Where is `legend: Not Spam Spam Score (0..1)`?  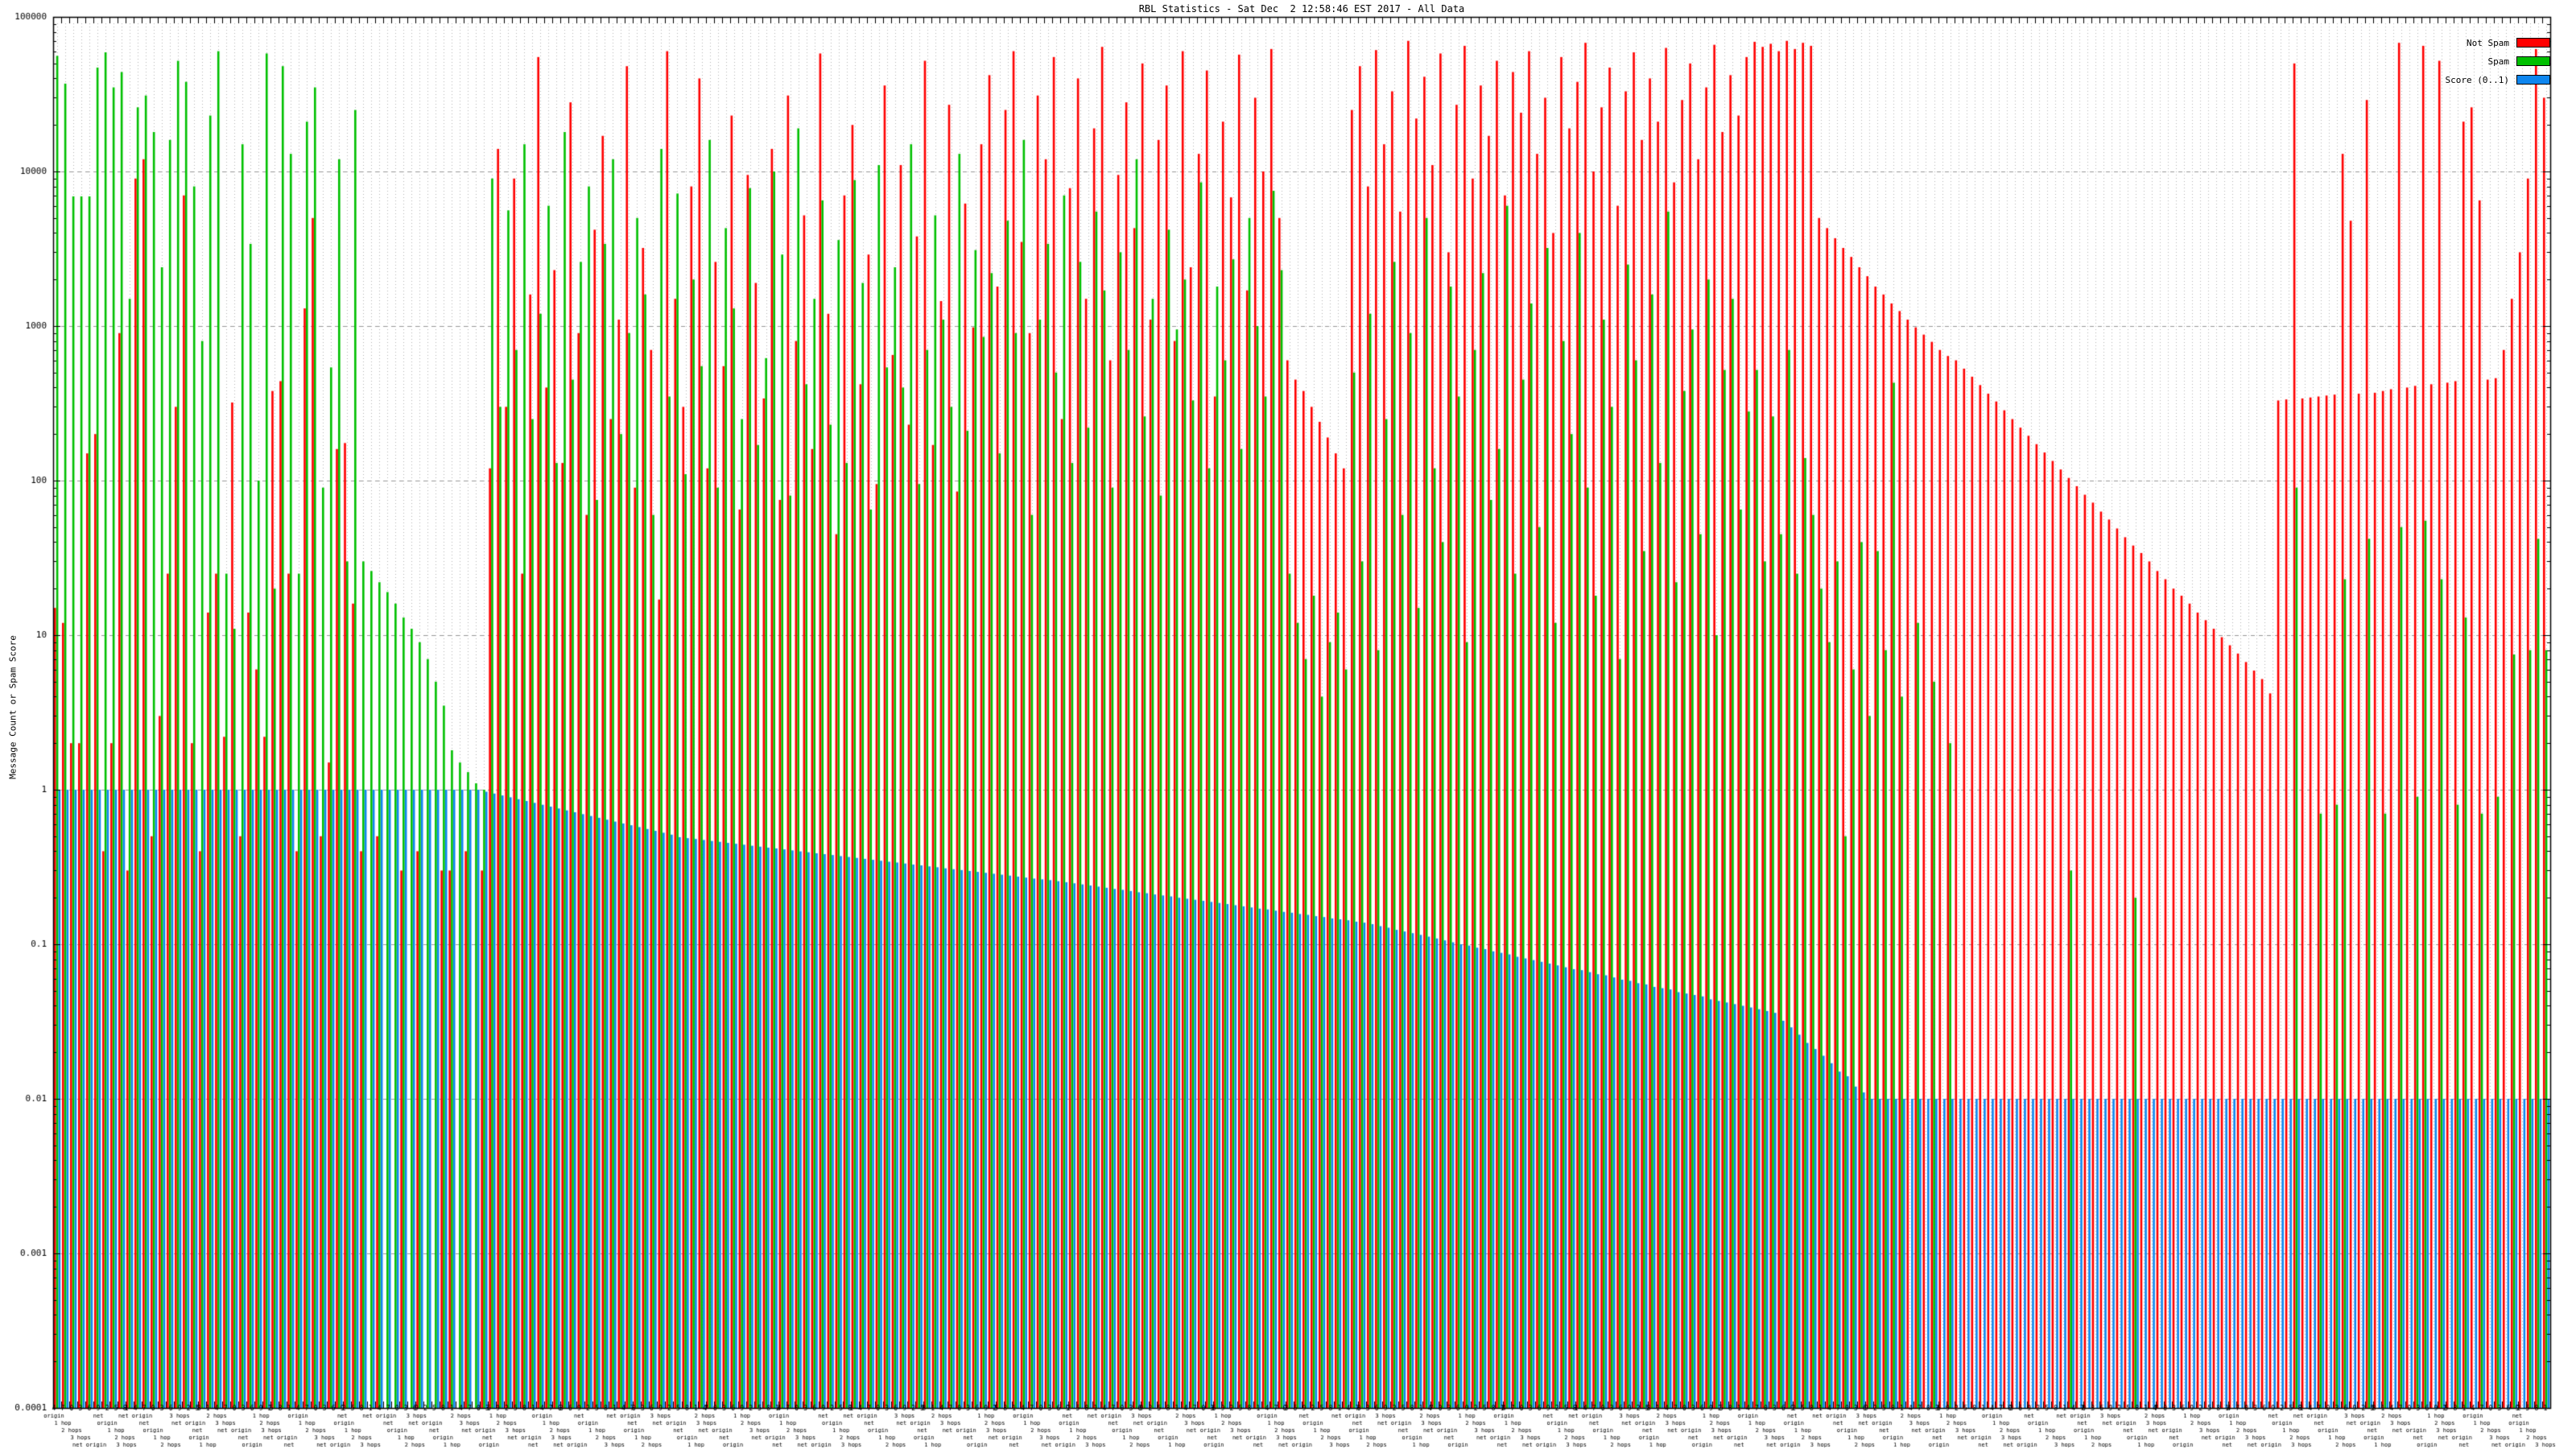 legend: Not Spam Spam Score (0..1) is located at coordinates (2498, 65).